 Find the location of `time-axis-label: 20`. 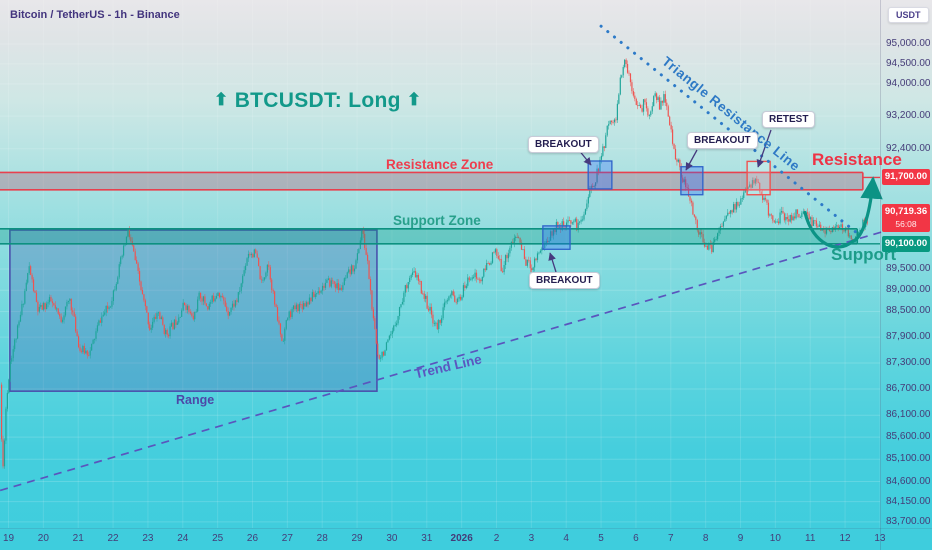

time-axis-label: 20 is located at coordinates (43, 538).